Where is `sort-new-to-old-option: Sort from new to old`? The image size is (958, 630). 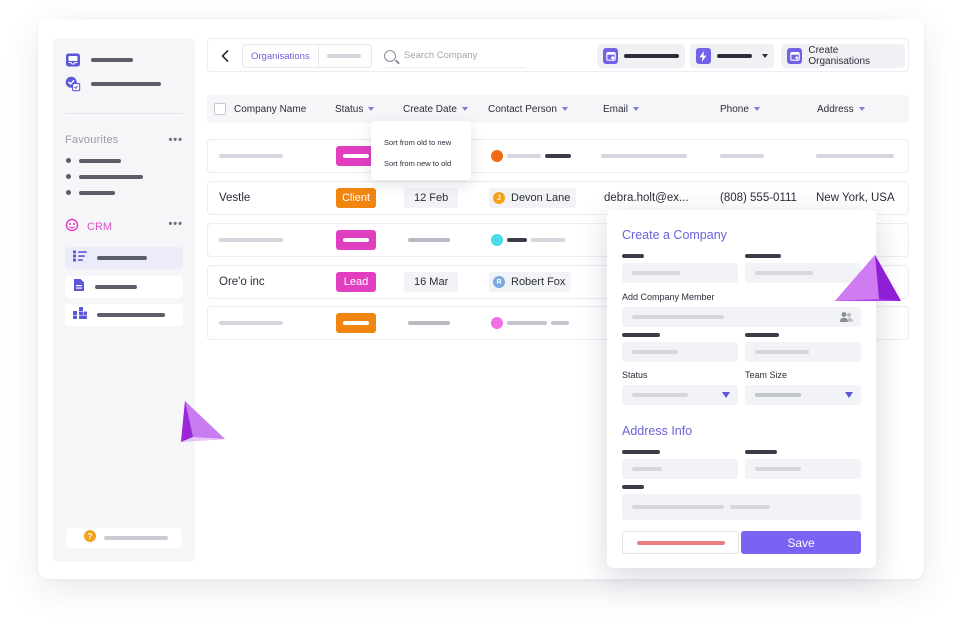
sort-new-to-old-option: Sort from new to old is located at coordinates (418, 163).